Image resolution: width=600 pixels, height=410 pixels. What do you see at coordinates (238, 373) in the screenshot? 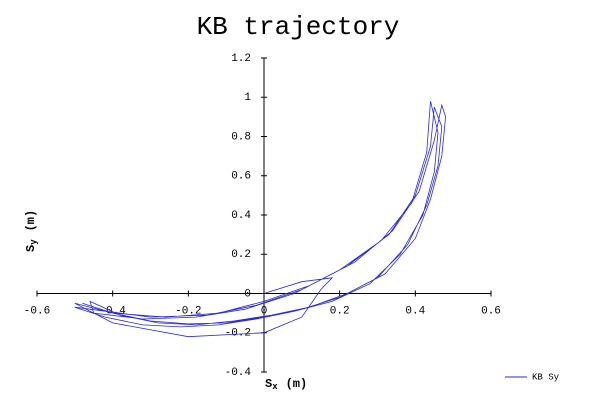
I see `y-tick-label: -0.4` at bounding box center [238, 373].